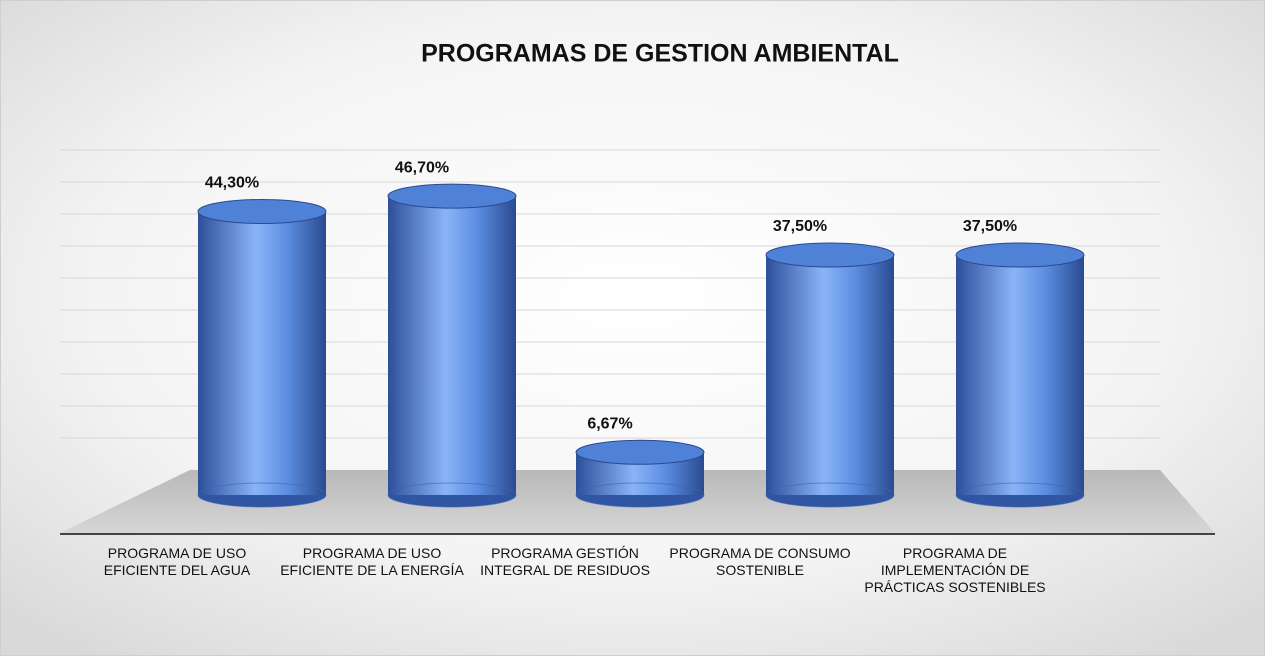 Image resolution: width=1265 pixels, height=656 pixels. Describe the element at coordinates (760, 561) in the screenshot. I see `x-tick-label: PROGRAMA DE CONSUMO SOSTENIBLE` at that location.